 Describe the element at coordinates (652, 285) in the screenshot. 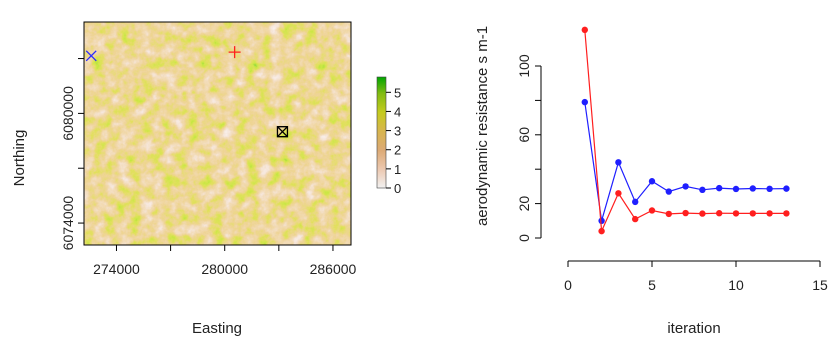

I see `x-tick-label: 5` at that location.